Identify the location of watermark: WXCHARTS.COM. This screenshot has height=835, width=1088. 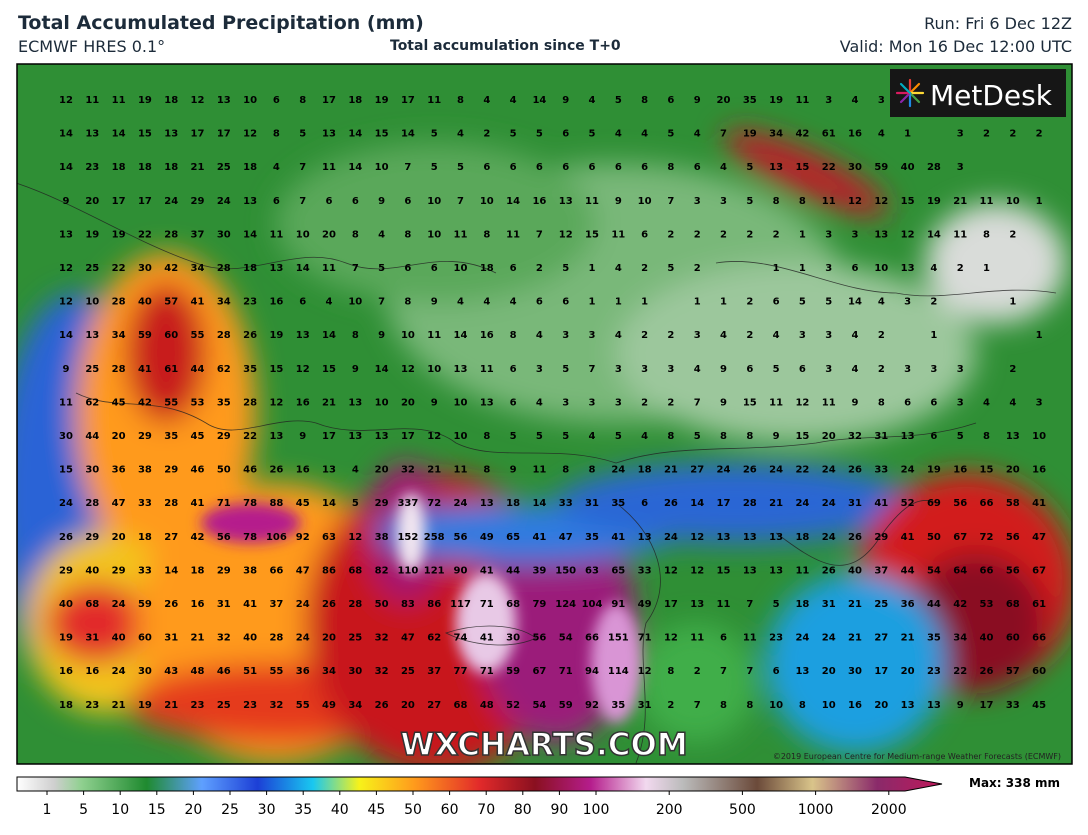
(543, 745).